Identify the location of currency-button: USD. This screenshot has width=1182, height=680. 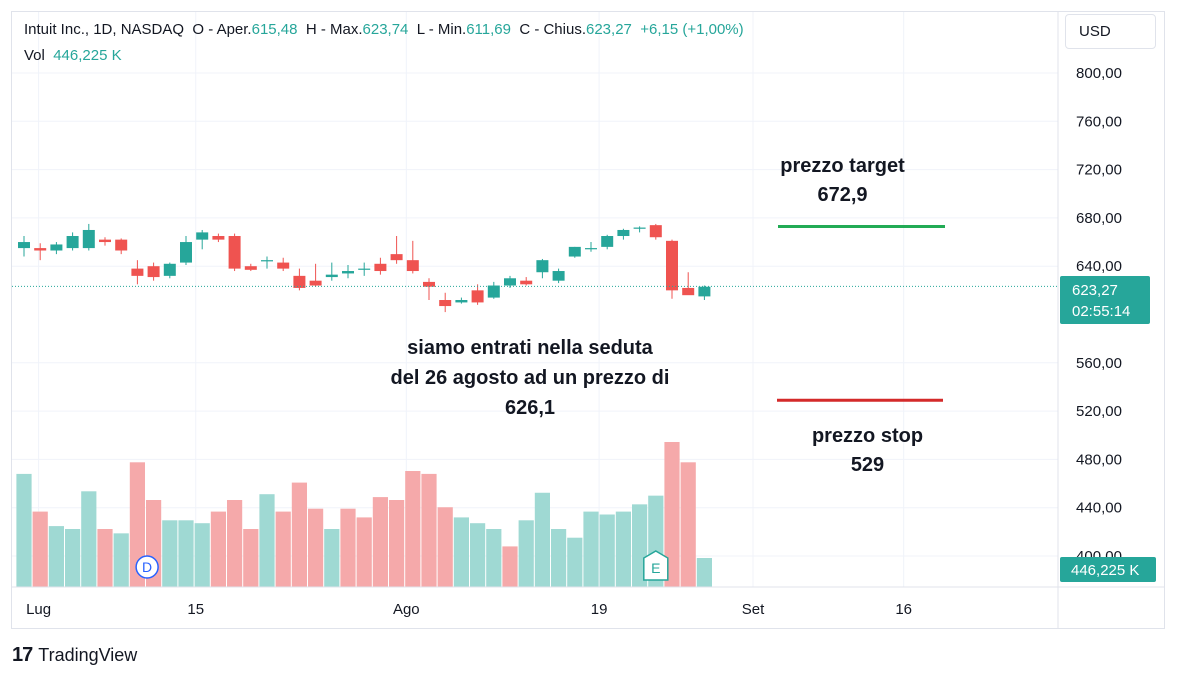
(1110, 31).